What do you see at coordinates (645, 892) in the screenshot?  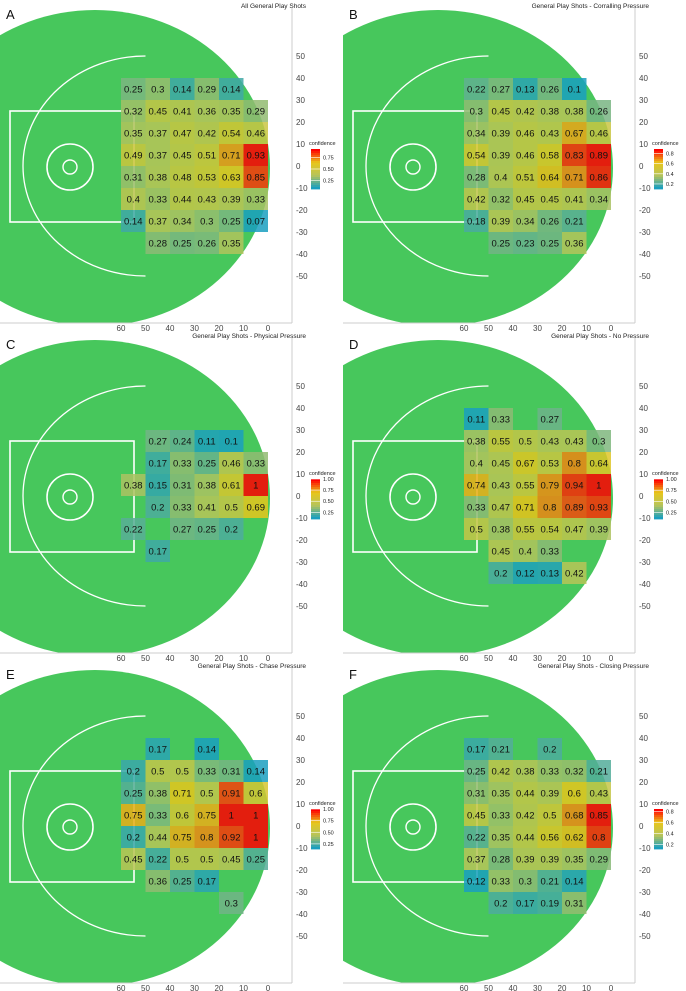 I see `y-tick-label: -30` at bounding box center [645, 892].